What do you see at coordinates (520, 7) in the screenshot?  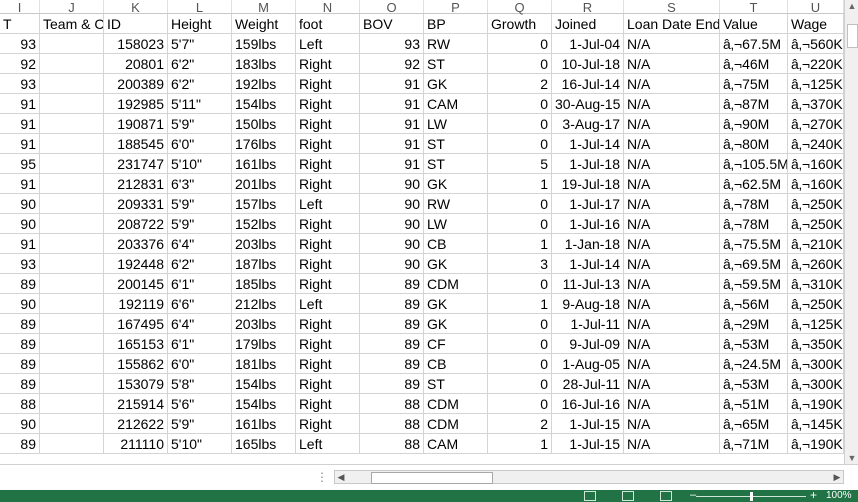 I see `column-letter-q: Q` at bounding box center [520, 7].